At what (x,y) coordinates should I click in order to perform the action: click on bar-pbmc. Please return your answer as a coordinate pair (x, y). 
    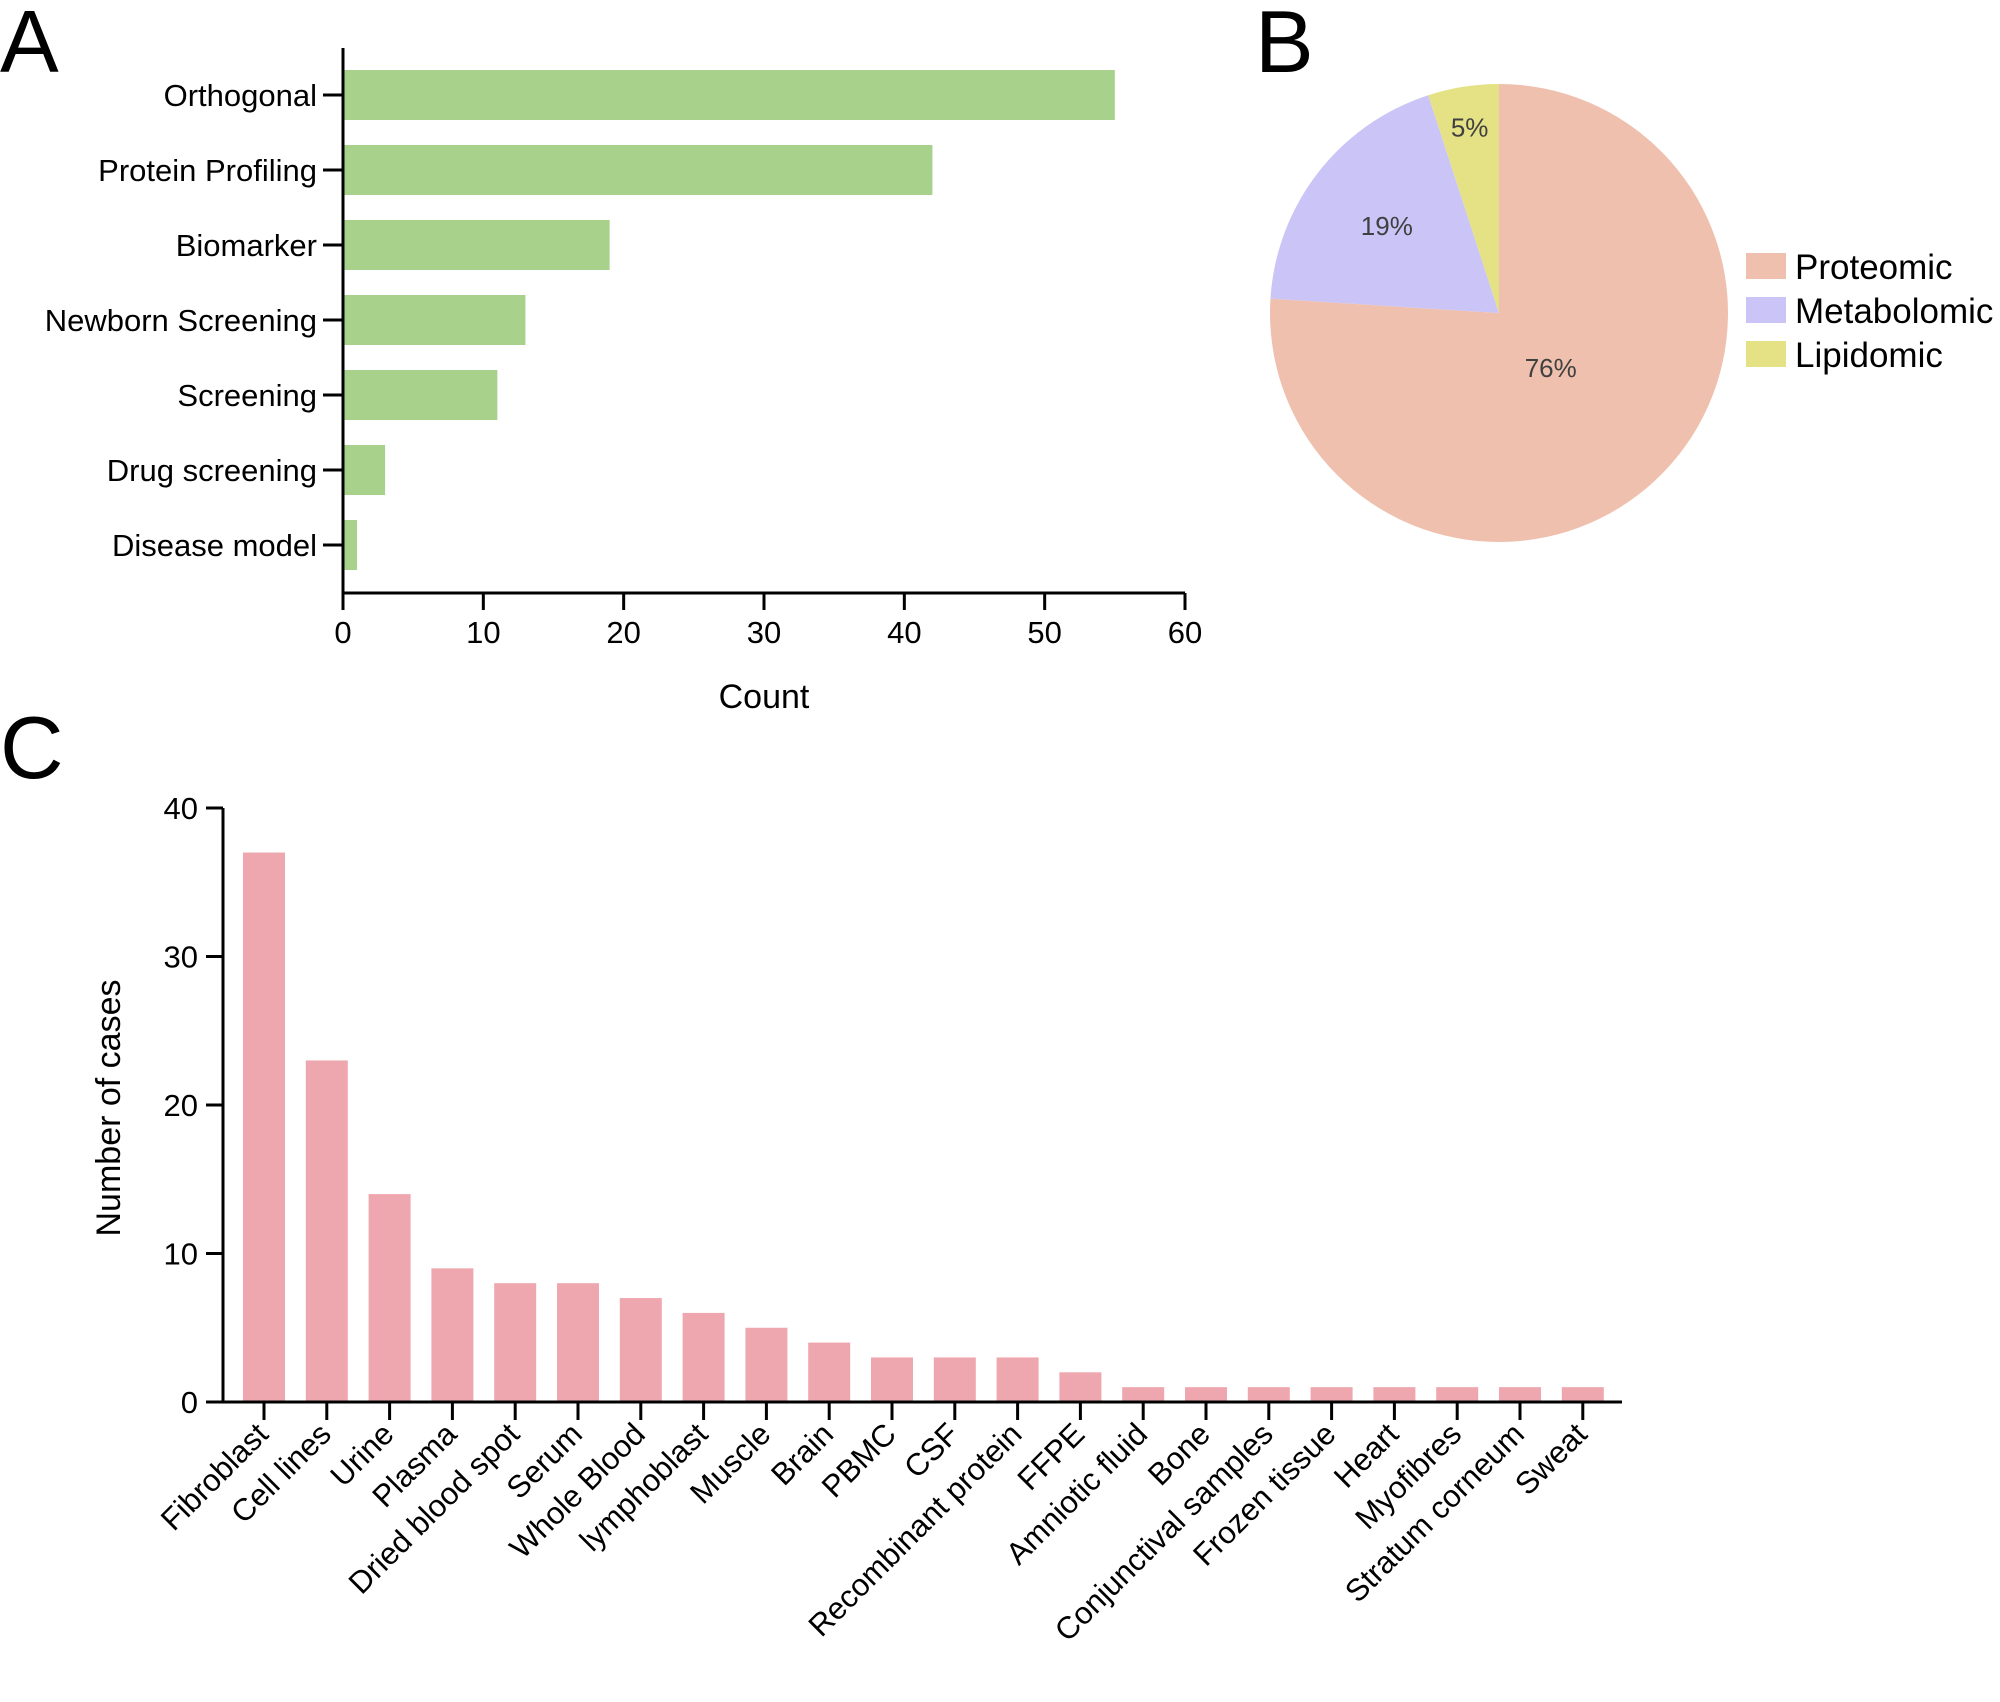
    Looking at the image, I should click on (892, 1379).